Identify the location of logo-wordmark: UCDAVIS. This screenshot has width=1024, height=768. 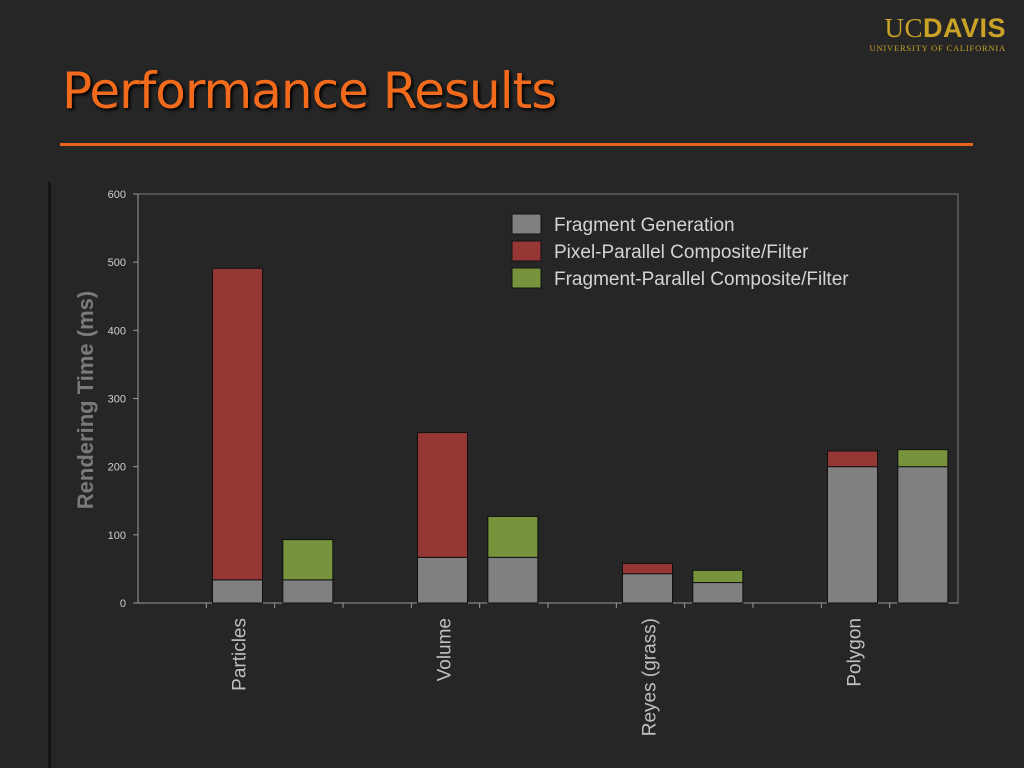
(938, 28).